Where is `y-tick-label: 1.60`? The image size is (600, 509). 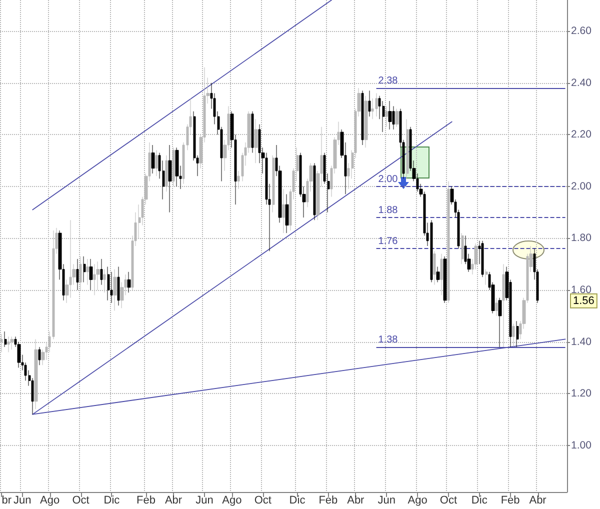
y-tick-label: 1.60 is located at coordinates (581, 290).